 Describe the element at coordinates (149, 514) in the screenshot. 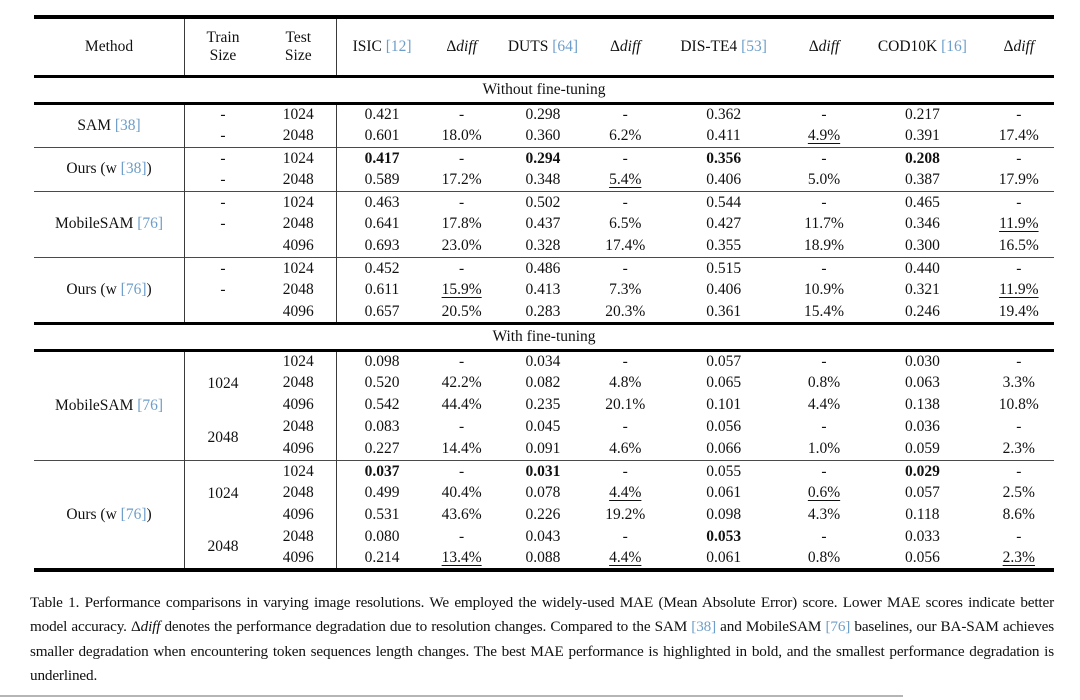

I see `label-text: )` at that location.